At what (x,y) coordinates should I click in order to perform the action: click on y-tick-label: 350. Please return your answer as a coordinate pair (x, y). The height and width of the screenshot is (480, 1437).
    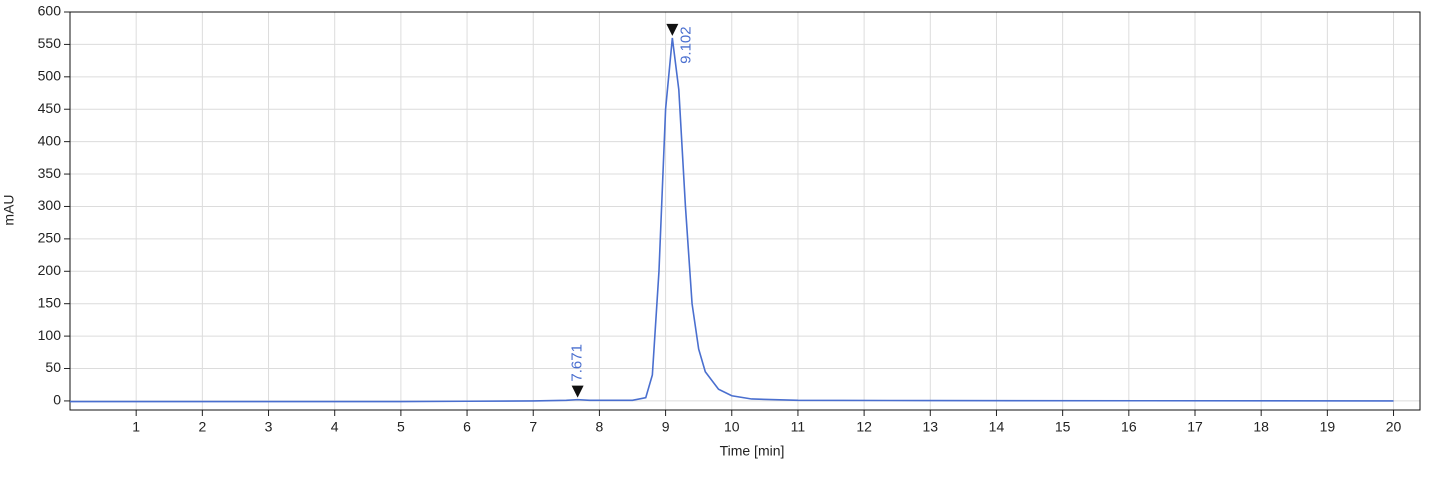
    Looking at the image, I should click on (50, 173).